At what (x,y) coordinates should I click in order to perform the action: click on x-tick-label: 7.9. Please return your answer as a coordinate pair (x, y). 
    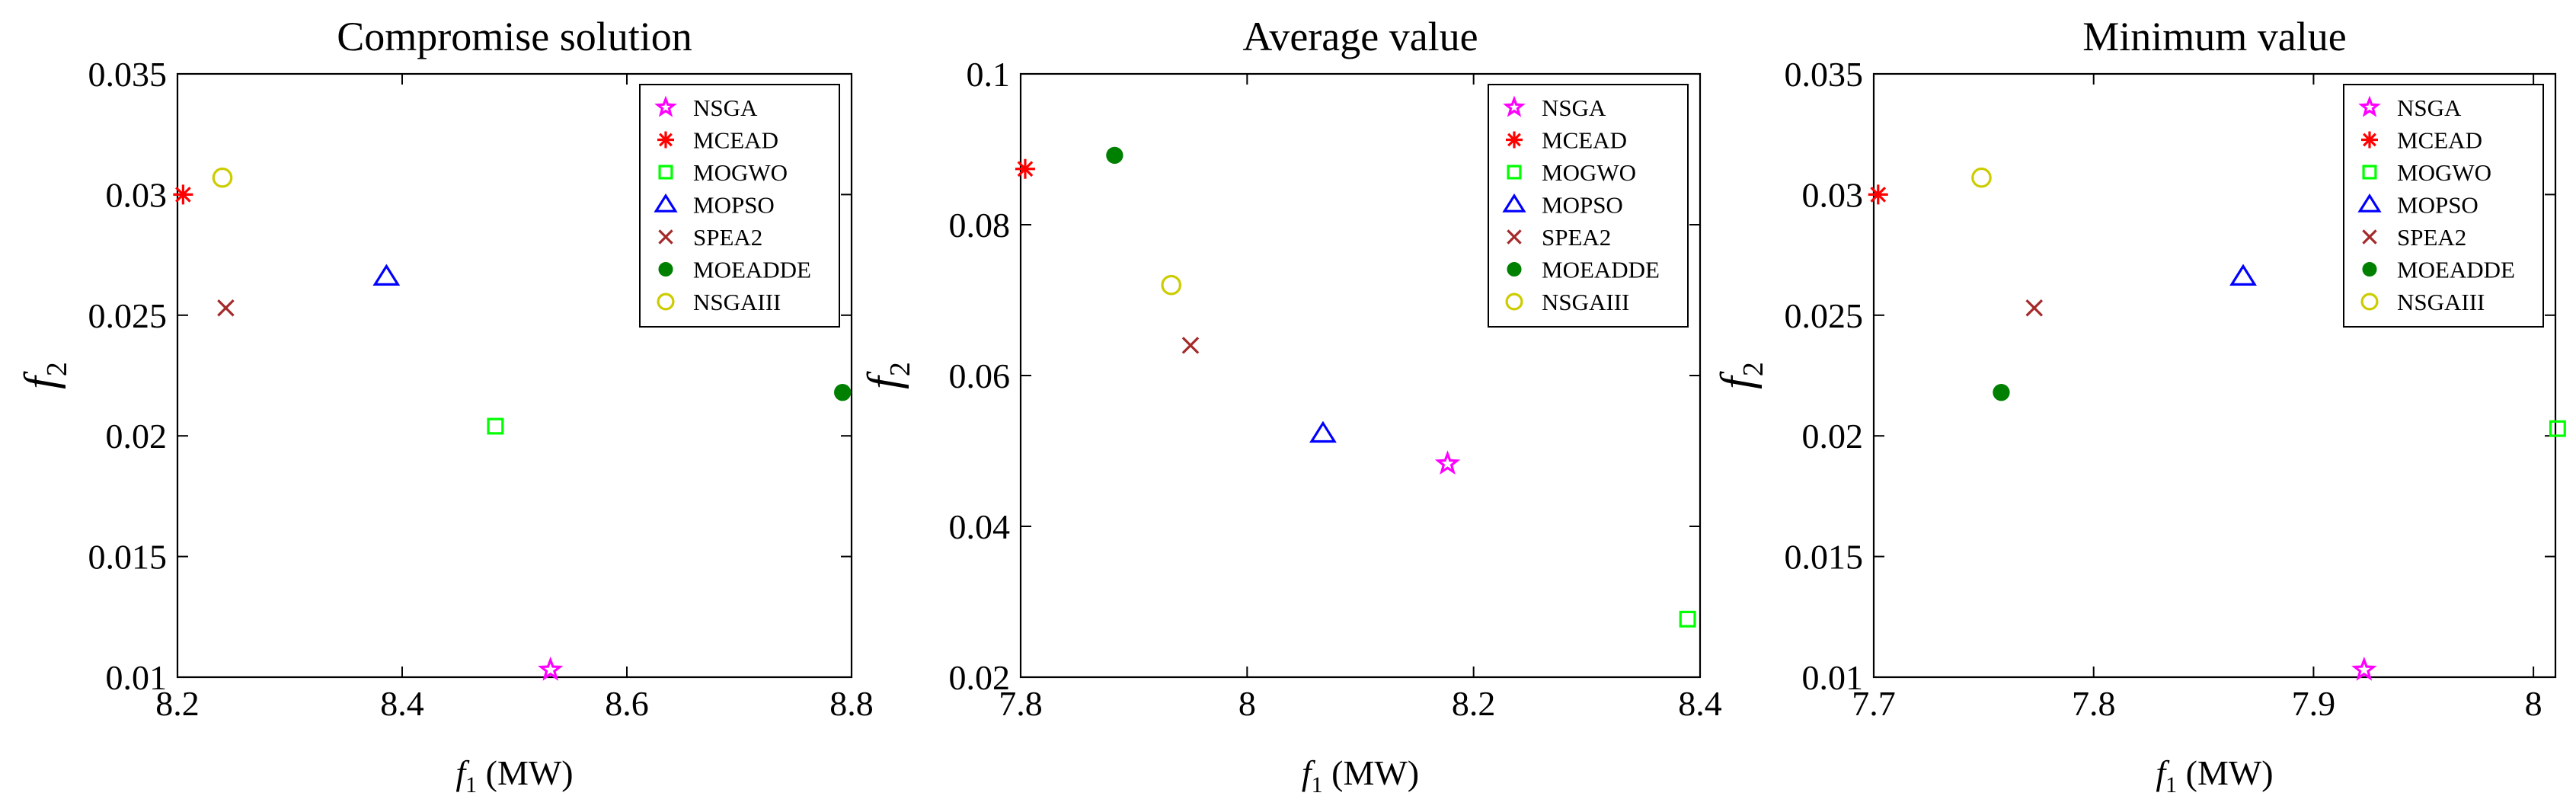
    Looking at the image, I should click on (2314, 703).